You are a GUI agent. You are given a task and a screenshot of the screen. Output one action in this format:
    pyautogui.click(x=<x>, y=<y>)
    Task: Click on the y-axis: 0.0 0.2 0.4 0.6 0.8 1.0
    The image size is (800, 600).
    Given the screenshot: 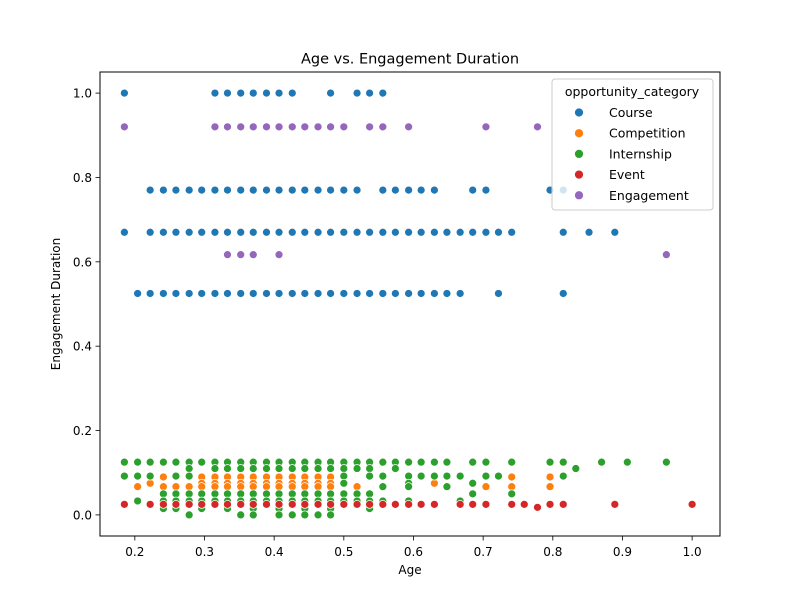 What is the action you would take?
    pyautogui.click(x=86, y=304)
    